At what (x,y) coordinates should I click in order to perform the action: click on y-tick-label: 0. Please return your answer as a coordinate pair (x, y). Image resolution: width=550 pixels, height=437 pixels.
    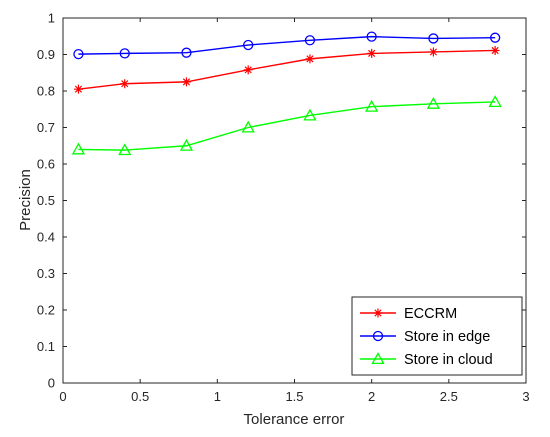
    Looking at the image, I should click on (51, 383).